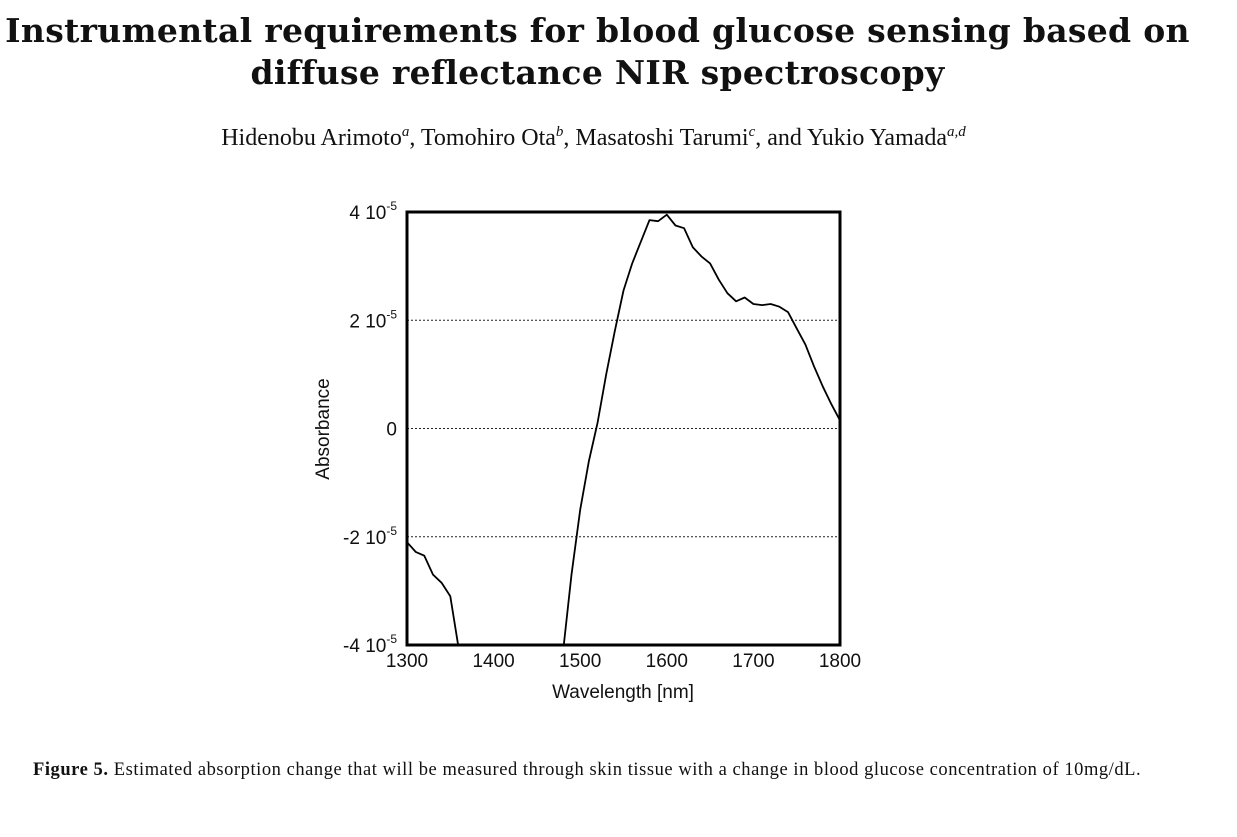 The height and width of the screenshot is (837, 1237). Describe the element at coordinates (753, 661) in the screenshot. I see `x-tick-label: 1700` at that location.